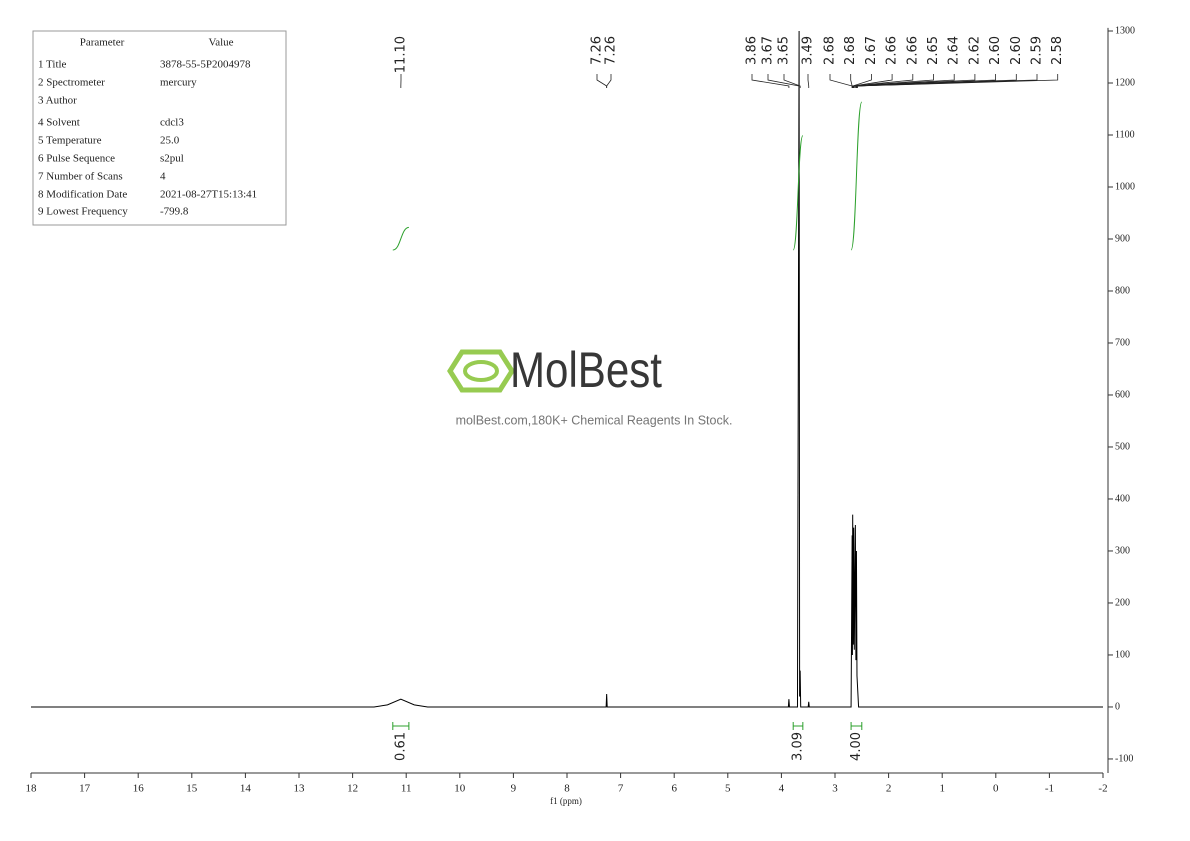 The height and width of the screenshot is (841, 1190). What do you see at coordinates (621, 789) in the screenshot?
I see `x-tick-label: 7` at bounding box center [621, 789].